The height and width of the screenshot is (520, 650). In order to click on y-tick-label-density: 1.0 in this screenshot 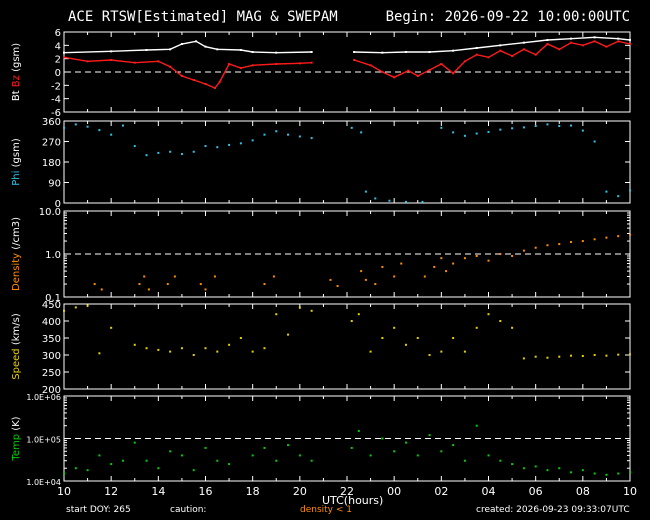, I will do `click(53, 255)`.